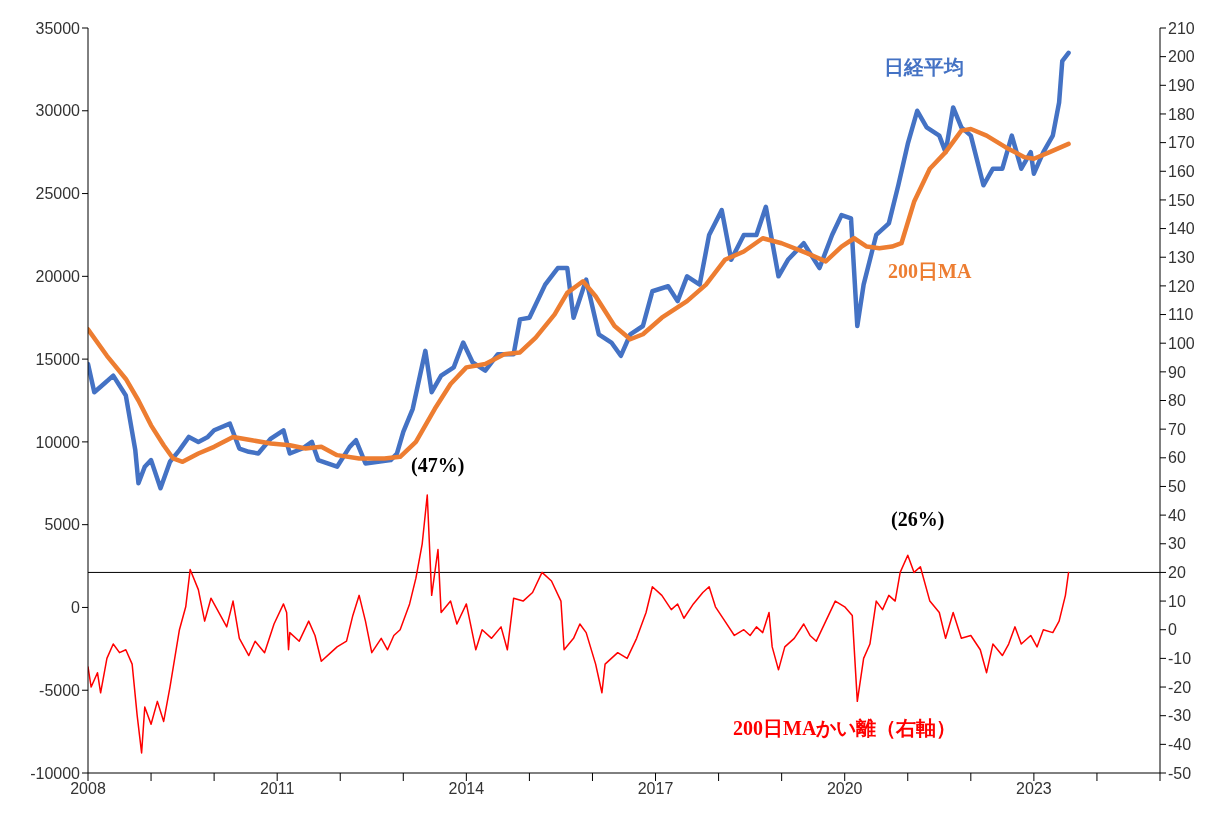 This screenshot has height=814, width=1218. Describe the element at coordinates (466, 789) in the screenshot. I see `x-tick-label: 2014` at that location.